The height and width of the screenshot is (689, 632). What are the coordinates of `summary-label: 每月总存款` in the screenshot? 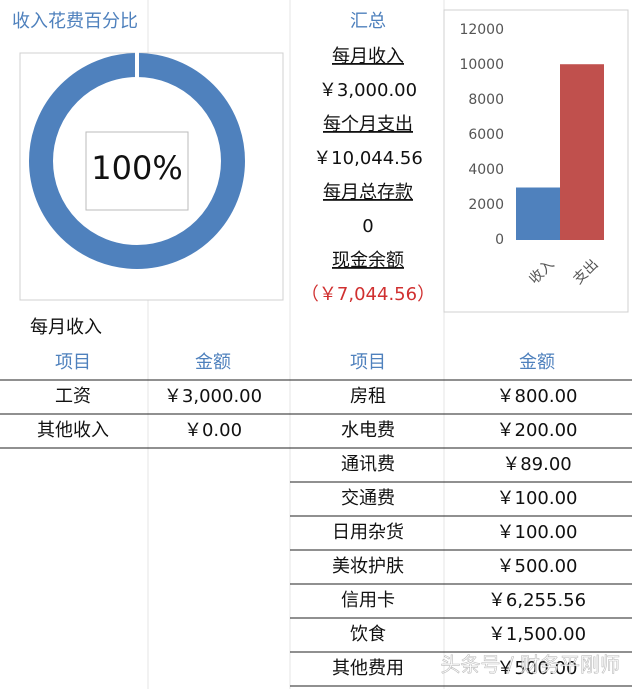 It's located at (368, 192).